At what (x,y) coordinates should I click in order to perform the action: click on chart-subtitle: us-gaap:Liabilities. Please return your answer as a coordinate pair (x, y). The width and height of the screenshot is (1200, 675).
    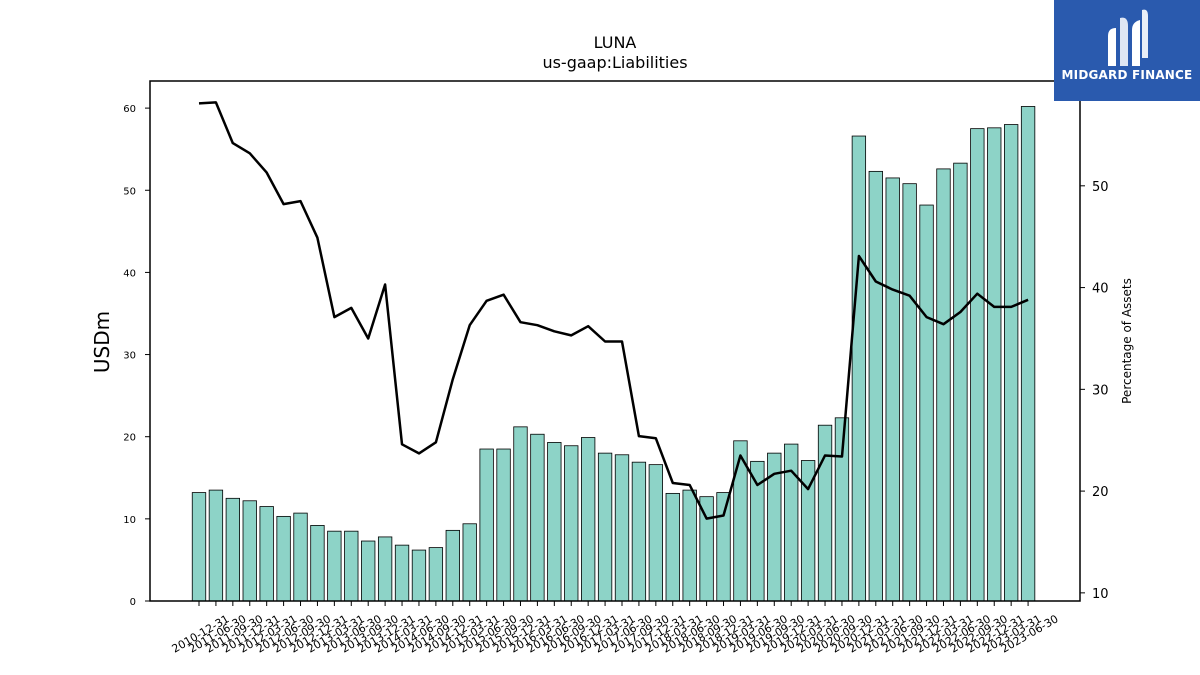
    Looking at the image, I should click on (614, 62).